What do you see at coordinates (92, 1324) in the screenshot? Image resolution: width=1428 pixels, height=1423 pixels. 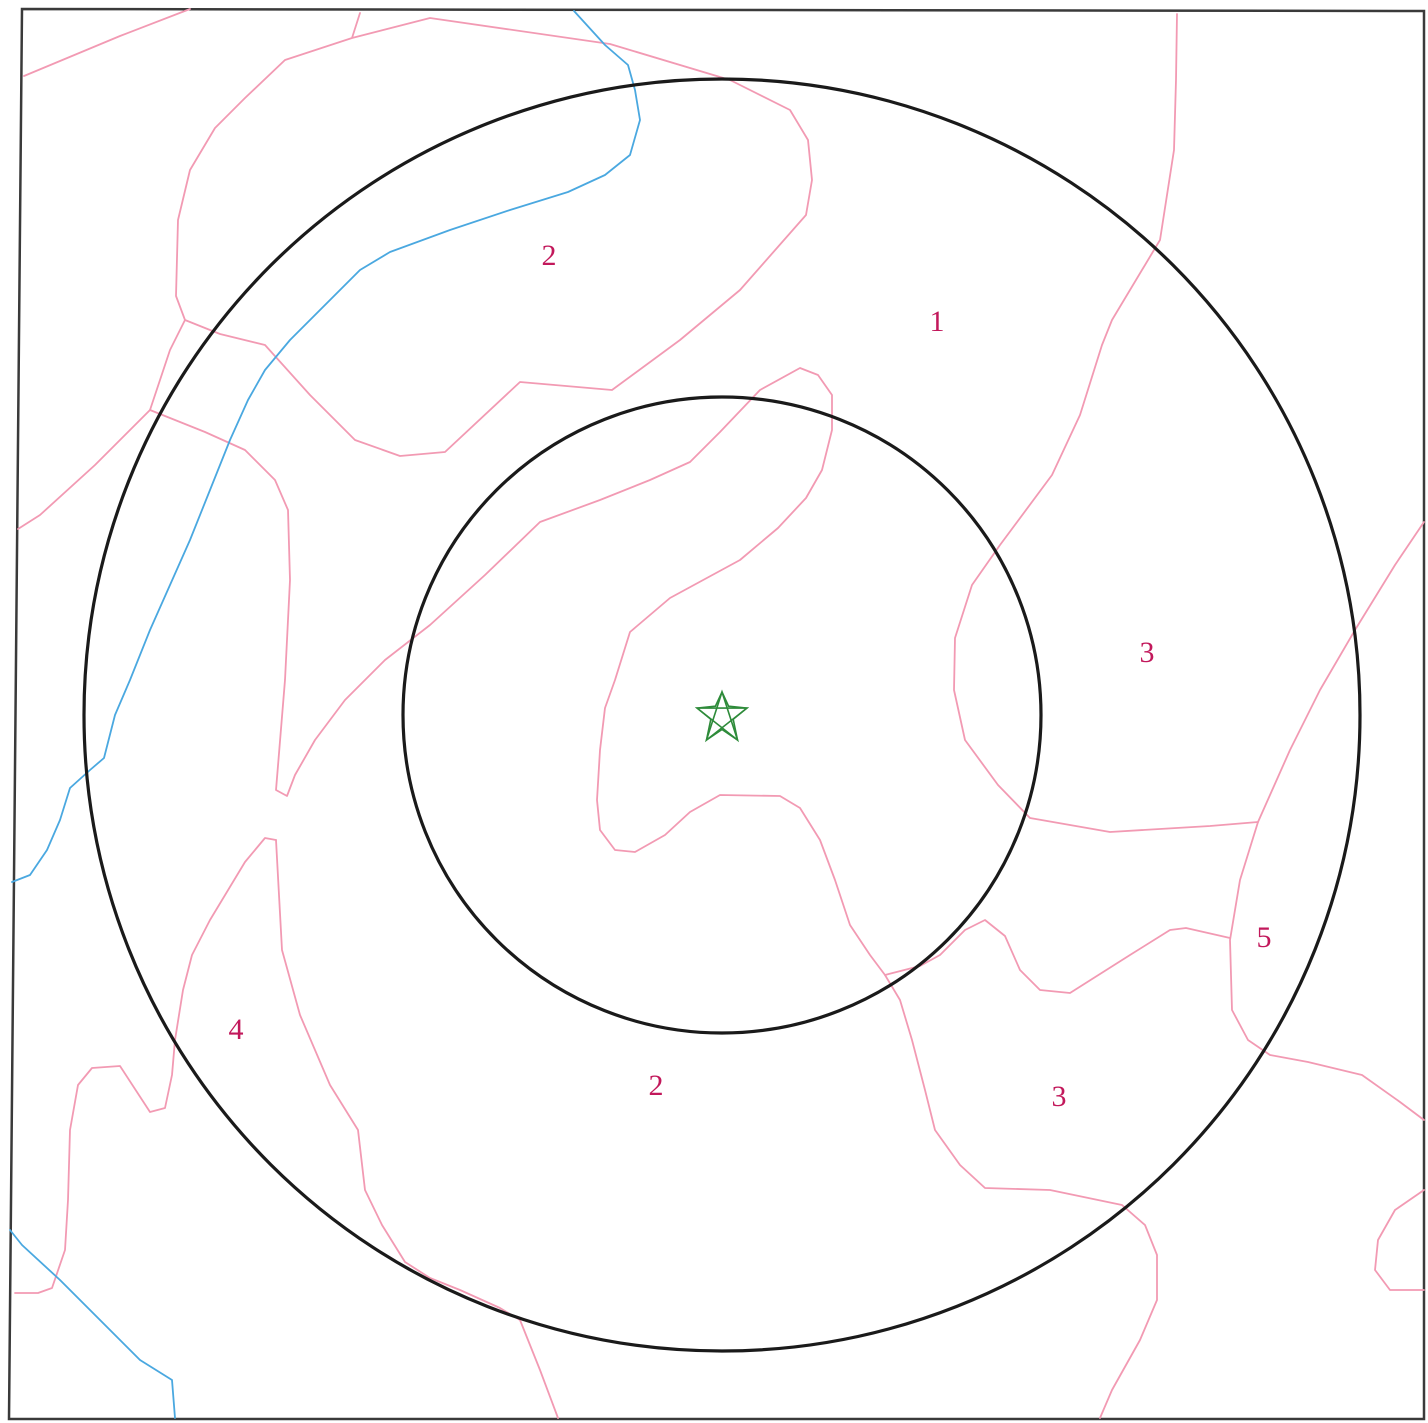 I see `waterway-line` at bounding box center [92, 1324].